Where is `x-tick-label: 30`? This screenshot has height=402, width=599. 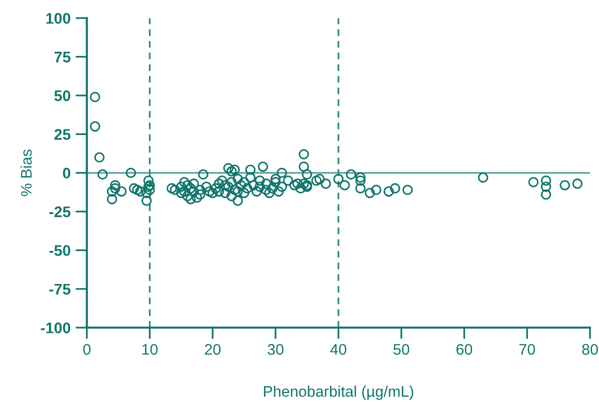 x-tick-label: 30 is located at coordinates (276, 349).